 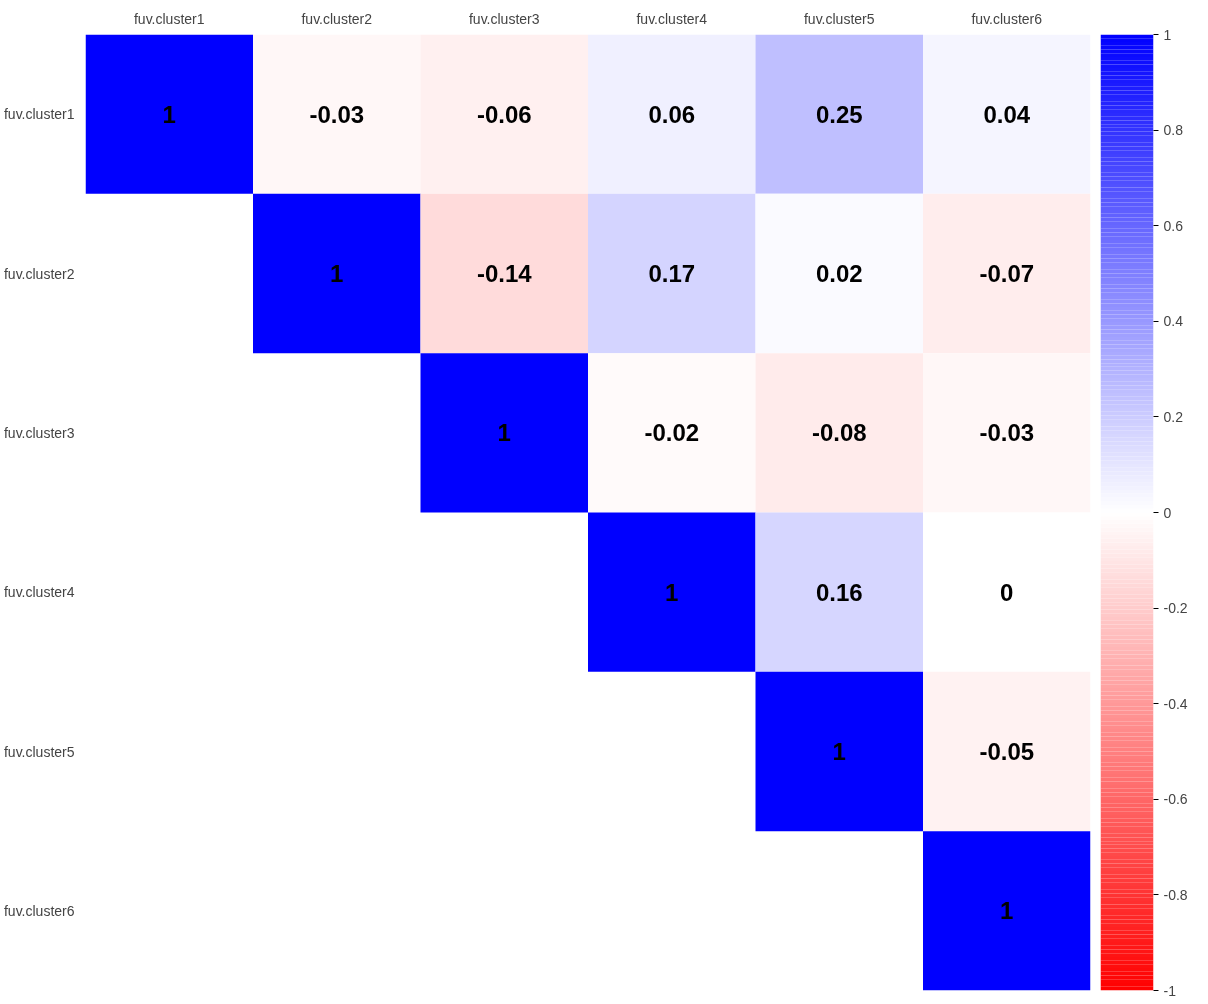 I want to click on data-label: 0, so click(x=1007, y=592).